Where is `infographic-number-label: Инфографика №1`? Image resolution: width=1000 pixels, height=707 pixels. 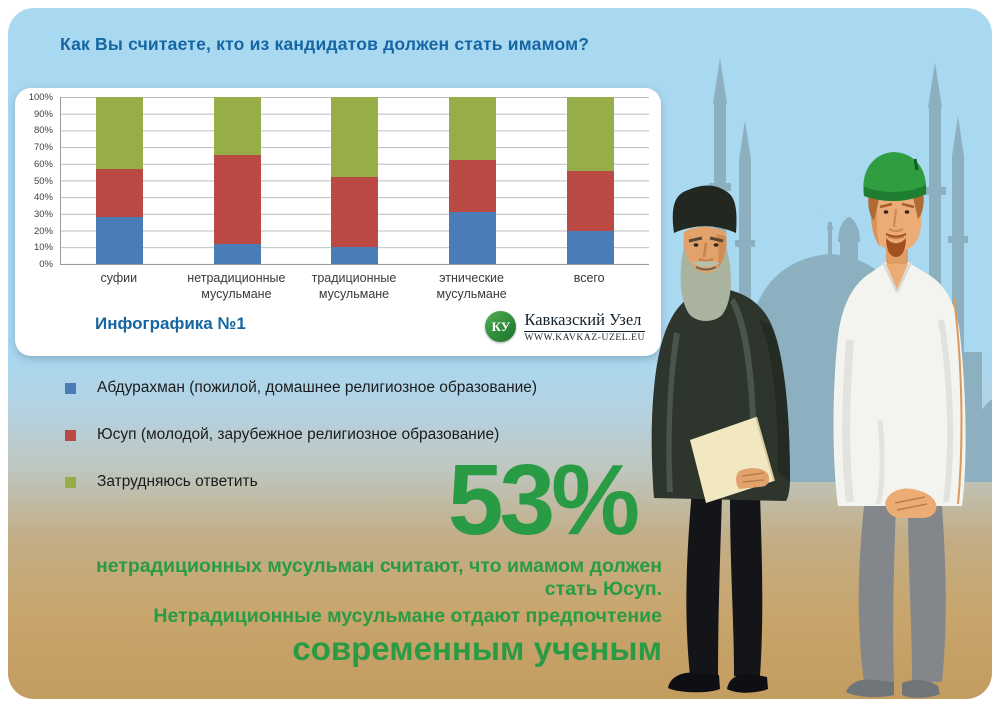
infographic-number-label: Инфографика №1 is located at coordinates (170, 323).